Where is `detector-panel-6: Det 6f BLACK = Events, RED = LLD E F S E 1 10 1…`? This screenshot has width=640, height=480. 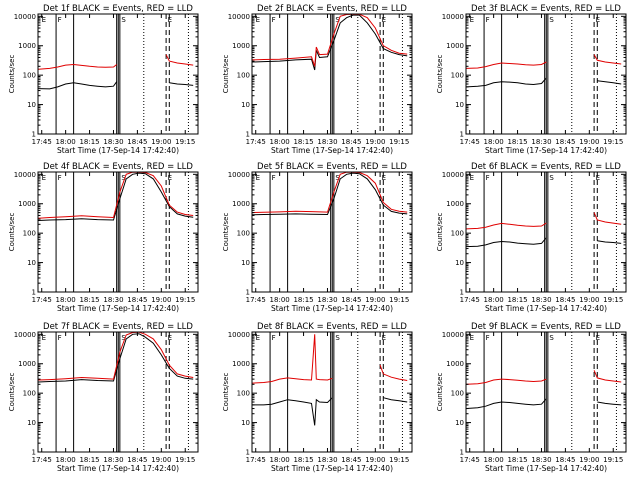
detector-panel-6: Det 6f BLACK = Events, RED = LLD E F S E 1 10 1… is located at coordinates (531, 237).